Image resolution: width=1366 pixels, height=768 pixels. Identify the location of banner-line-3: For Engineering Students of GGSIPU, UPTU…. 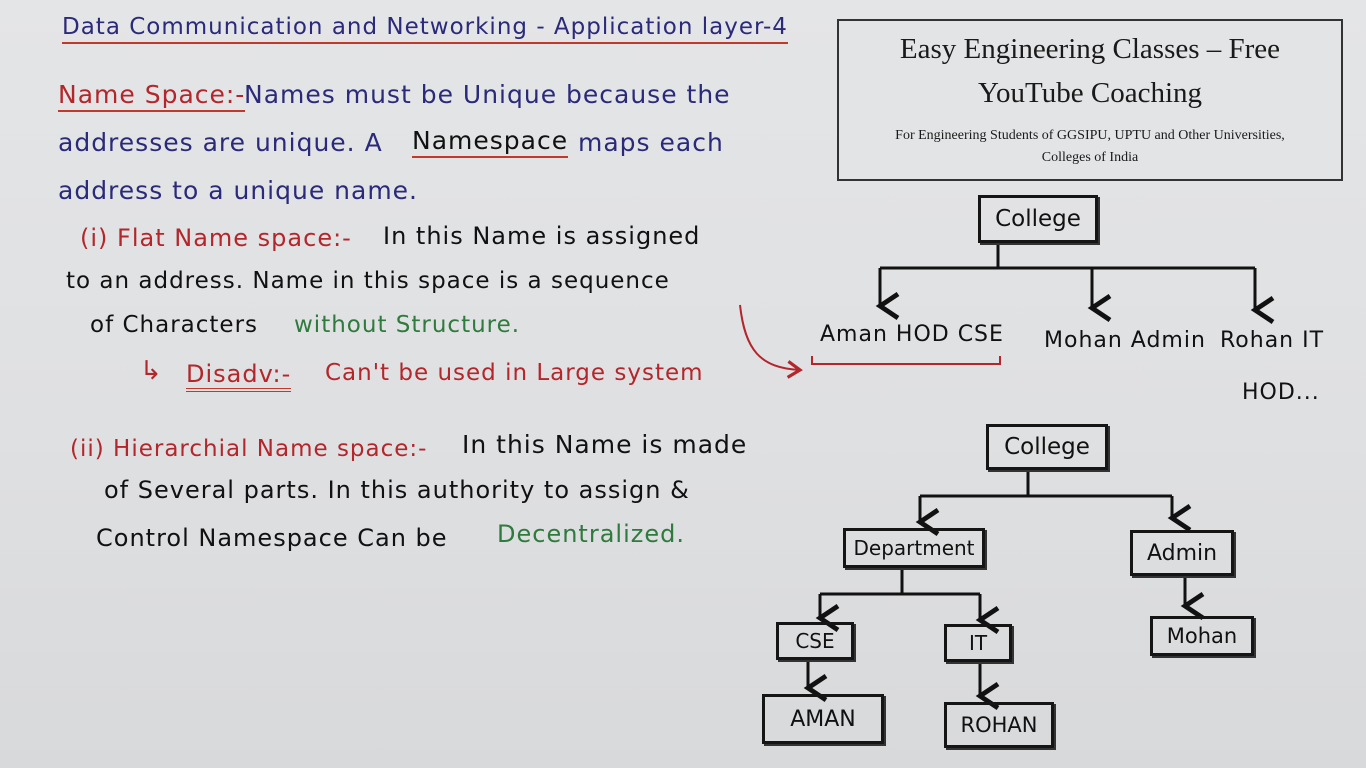
(1090, 135).